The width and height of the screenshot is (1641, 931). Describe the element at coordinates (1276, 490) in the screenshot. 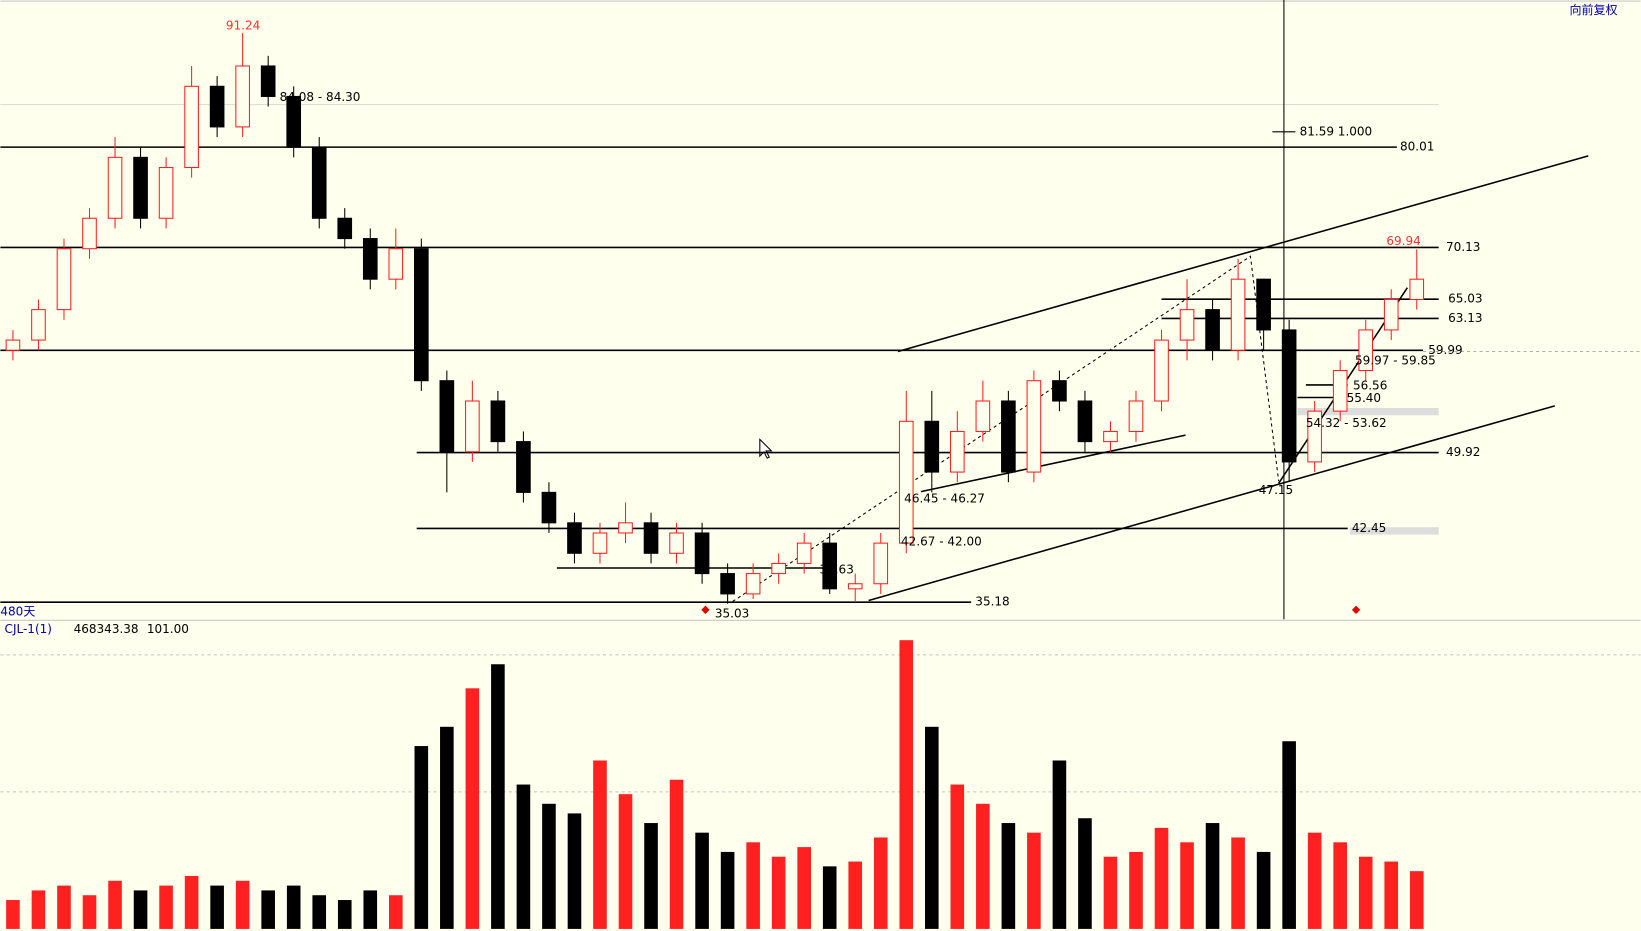

I see `low-label: 47.15` at that location.